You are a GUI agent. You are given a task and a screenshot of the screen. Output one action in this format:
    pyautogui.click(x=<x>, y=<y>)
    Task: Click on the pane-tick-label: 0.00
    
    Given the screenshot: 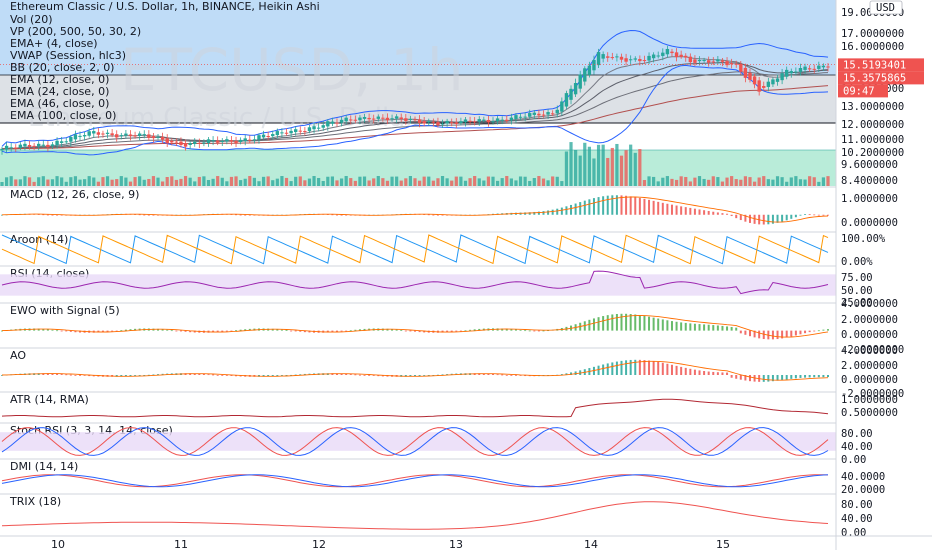 What is the action you would take?
    pyautogui.click(x=853, y=460)
    